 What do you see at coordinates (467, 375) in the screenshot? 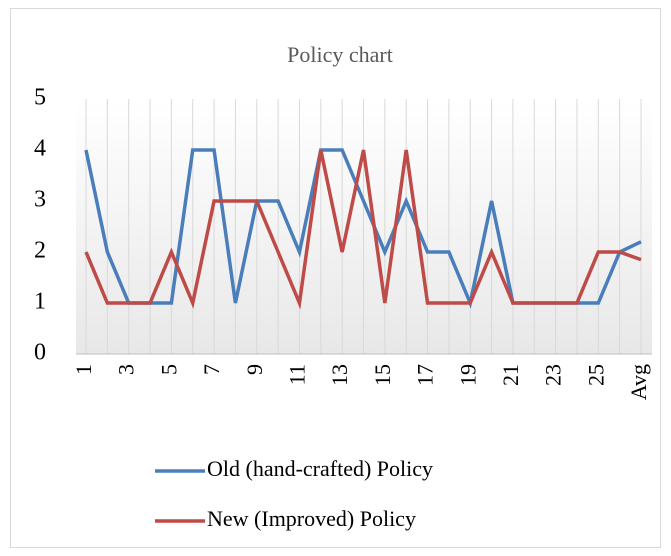
I see `x-tick-label: 19` at bounding box center [467, 375].